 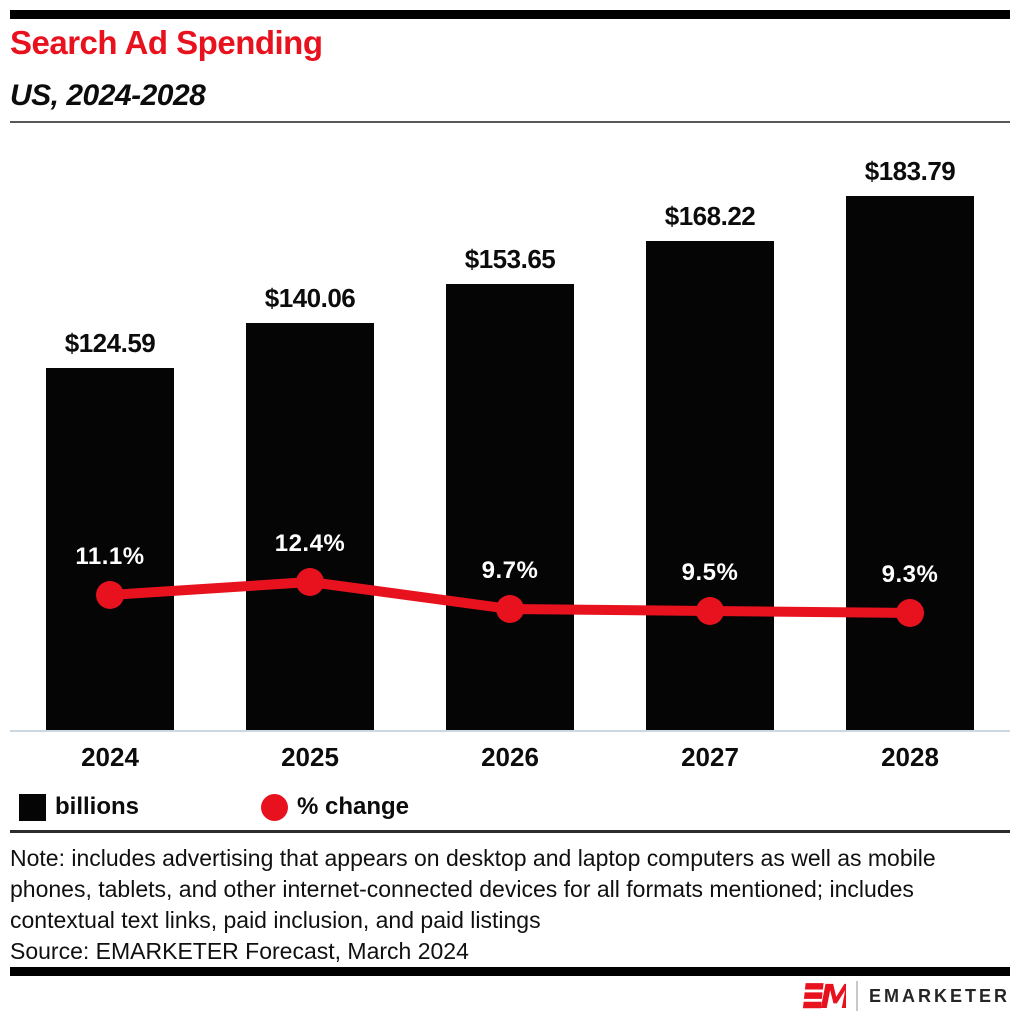 I want to click on svg-text: M, so click(x=833, y=996).